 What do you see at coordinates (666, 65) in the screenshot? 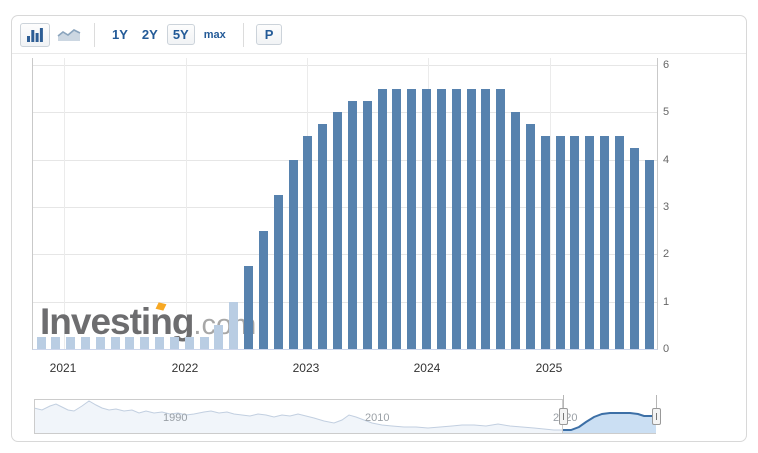
I see `y-axis-tick-label: 6` at bounding box center [666, 65].